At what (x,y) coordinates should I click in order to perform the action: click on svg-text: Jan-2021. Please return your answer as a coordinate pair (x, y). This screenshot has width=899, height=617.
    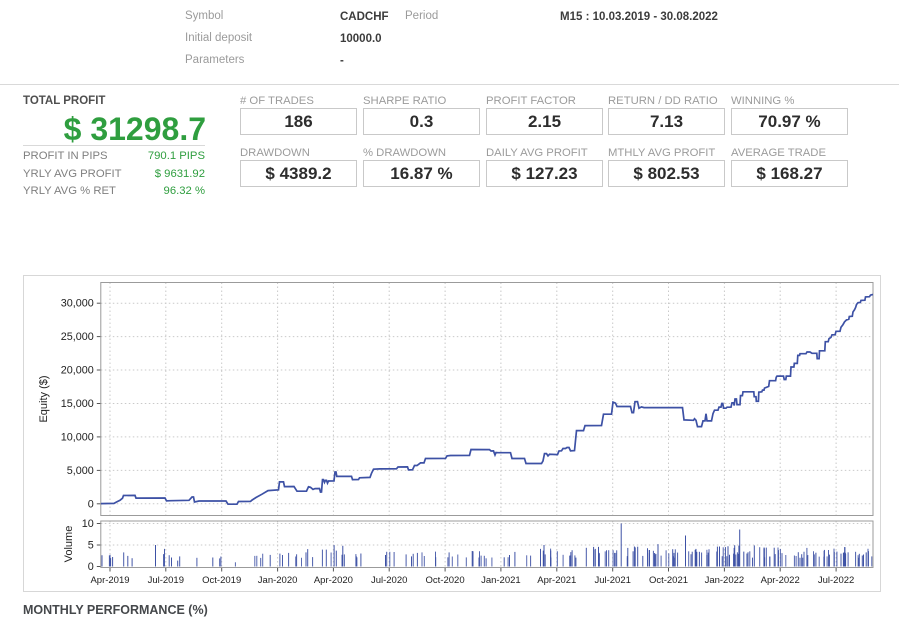
    Looking at the image, I should click on (501, 580).